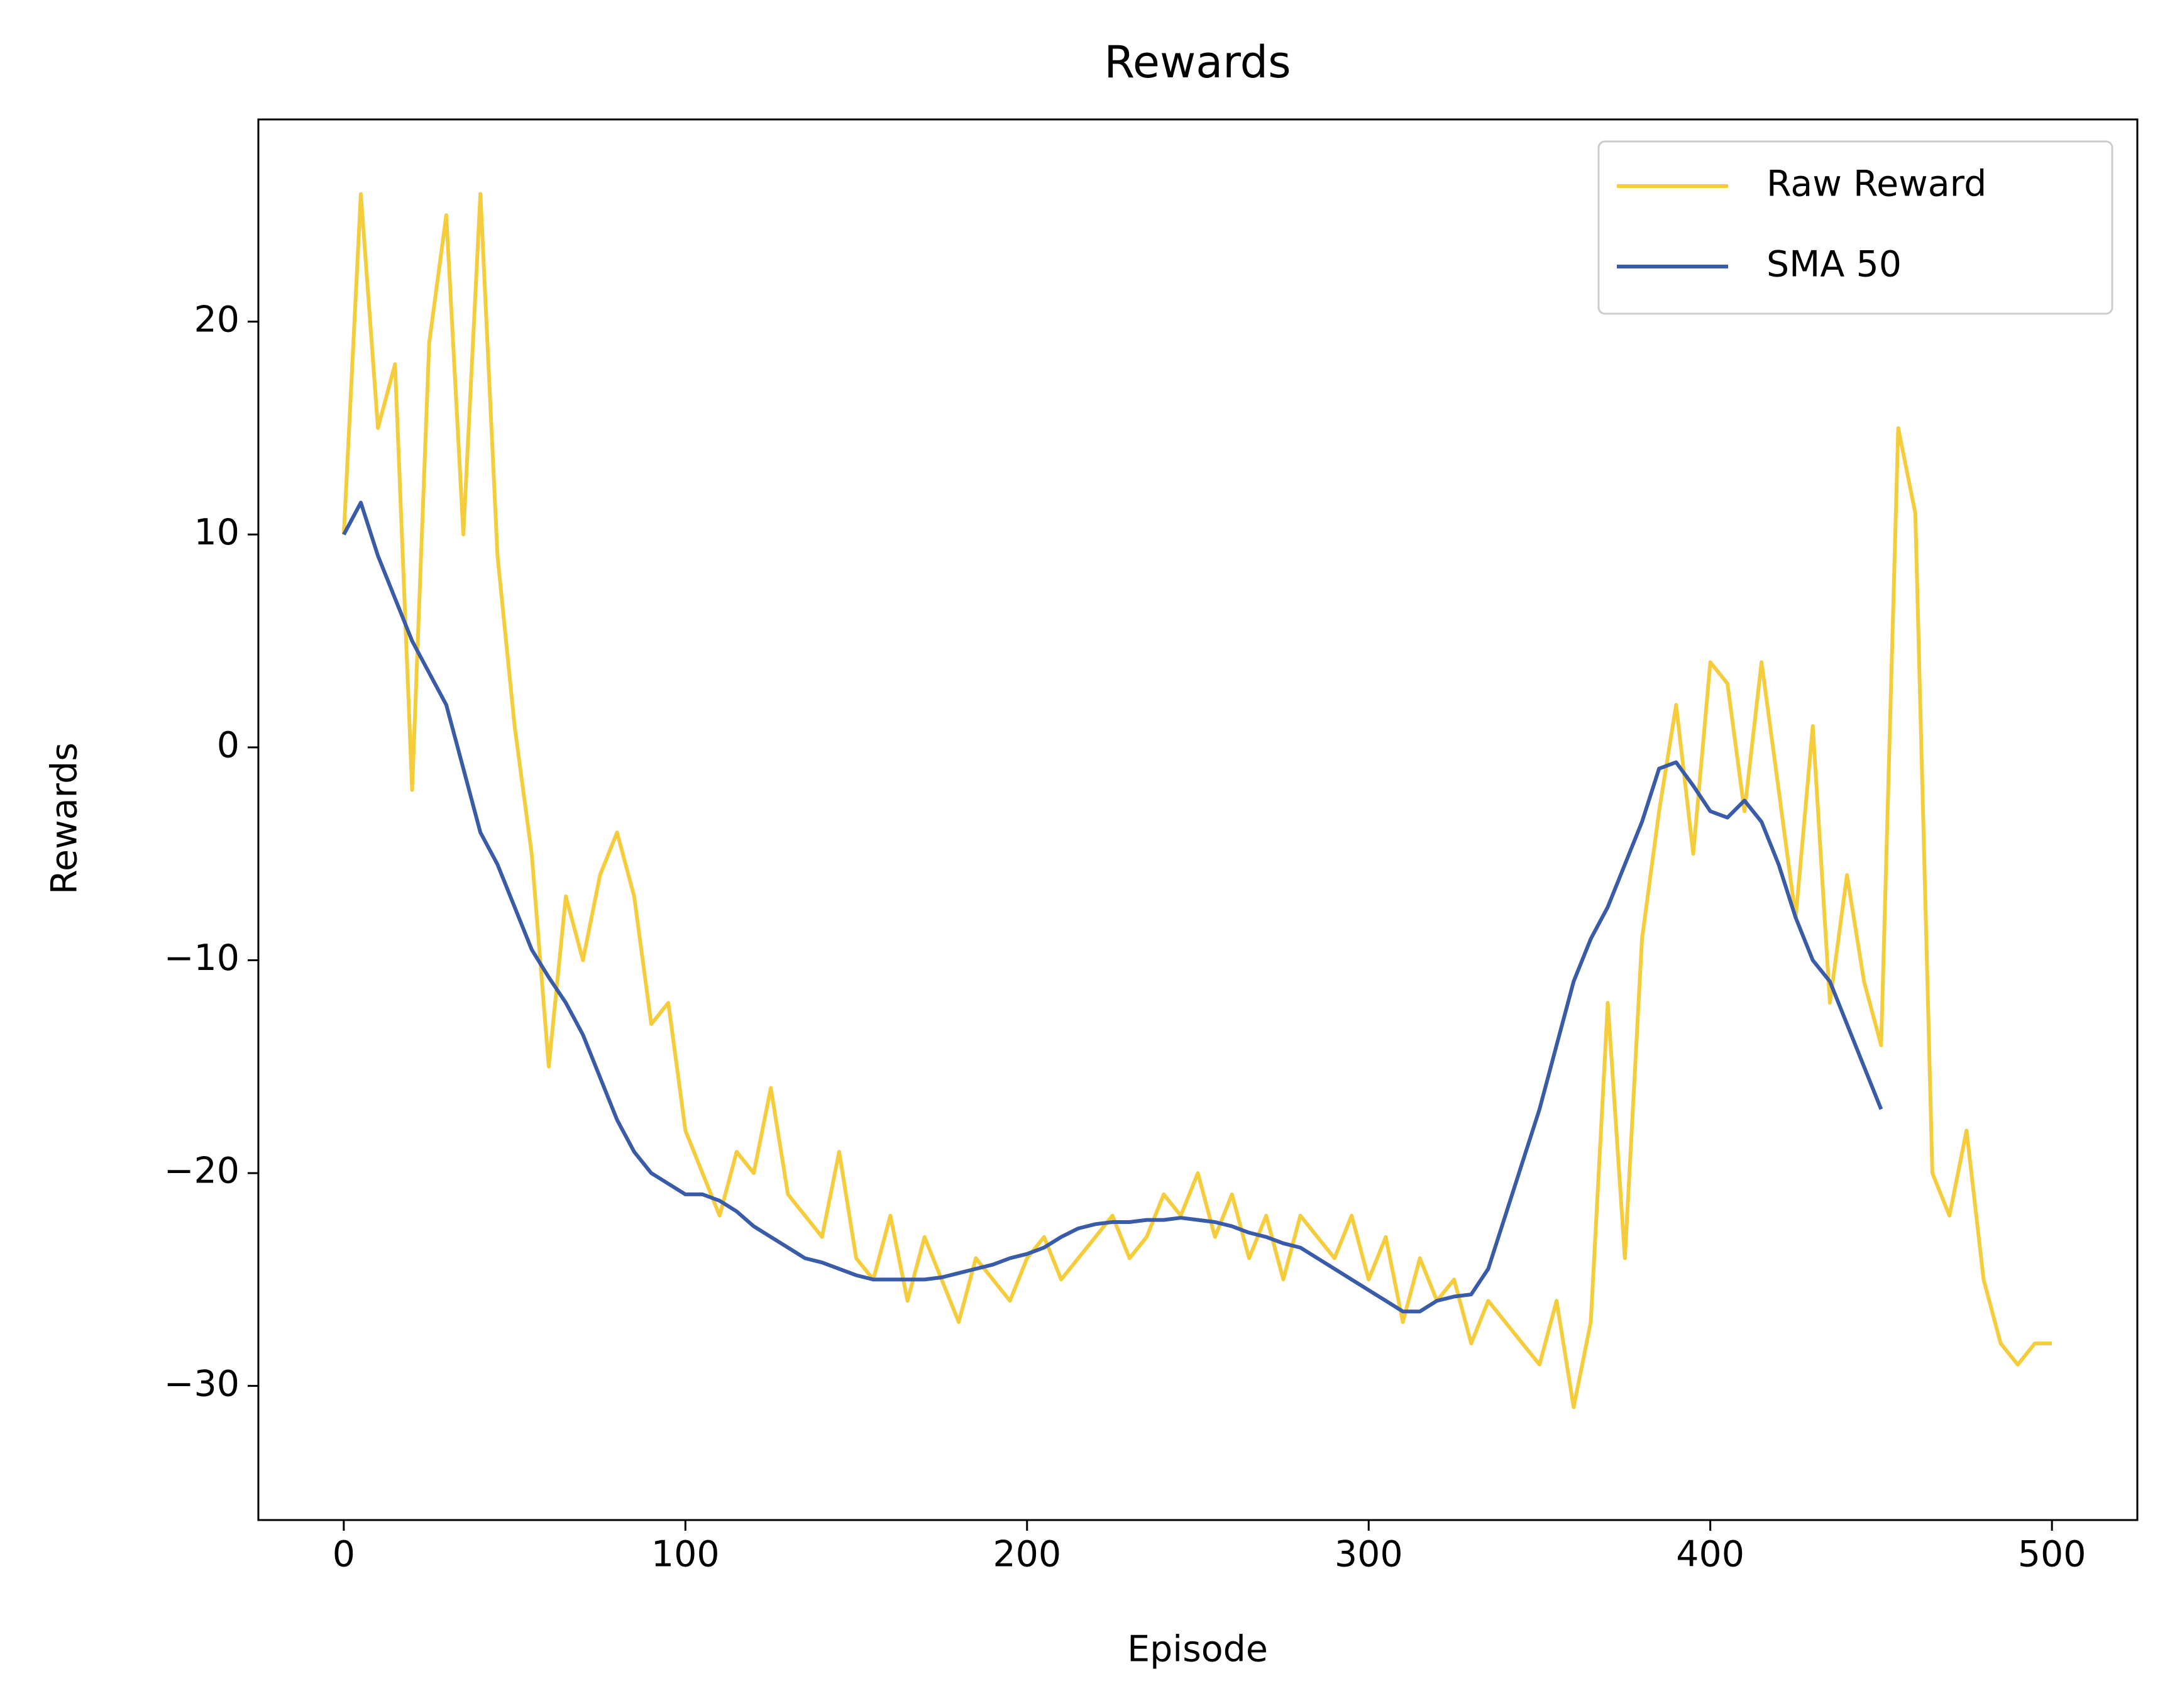 The image size is (2165, 1708). I want to click on x-tick-label: 500, so click(2052, 1554).